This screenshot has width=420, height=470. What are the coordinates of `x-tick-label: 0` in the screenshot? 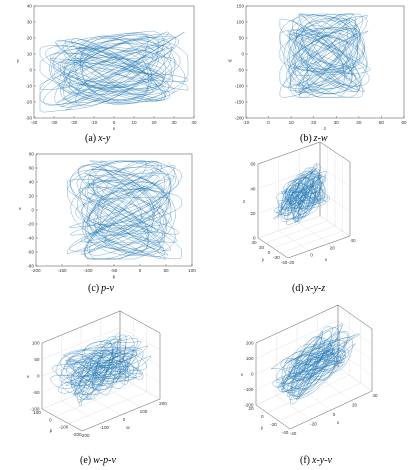 It's located at (114, 122).